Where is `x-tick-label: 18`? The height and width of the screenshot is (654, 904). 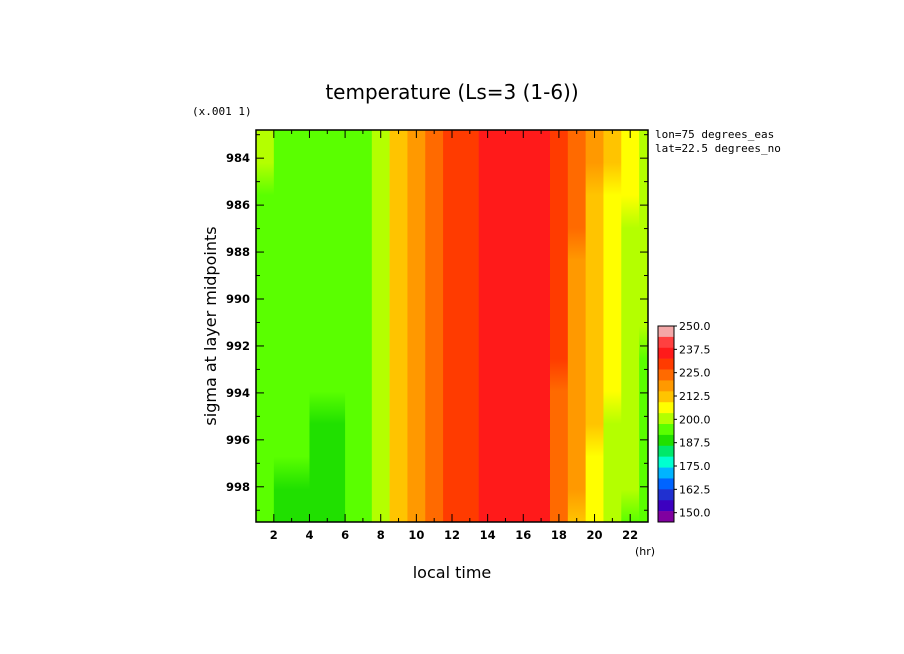
x-tick-label: 18 is located at coordinates (559, 535).